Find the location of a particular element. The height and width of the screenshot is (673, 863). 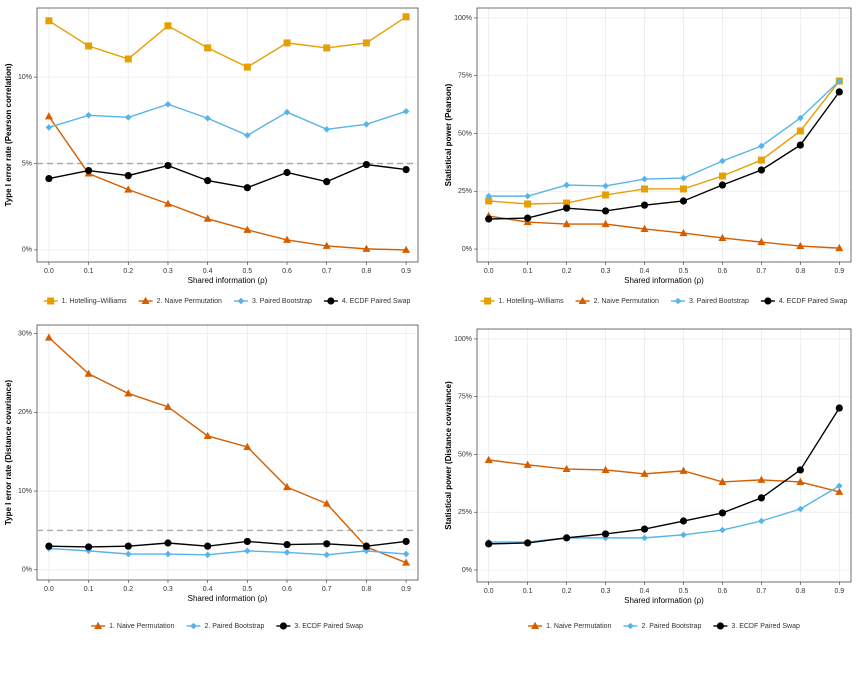

y-tick-label: 20% is located at coordinates (25, 412).